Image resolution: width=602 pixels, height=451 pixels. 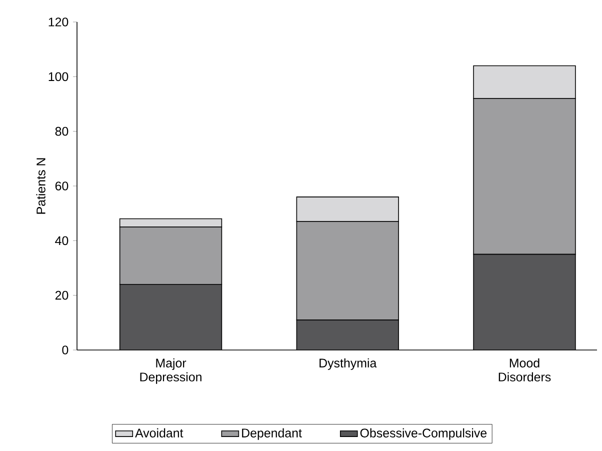 I want to click on y-tick-label: 120, so click(x=58, y=22).